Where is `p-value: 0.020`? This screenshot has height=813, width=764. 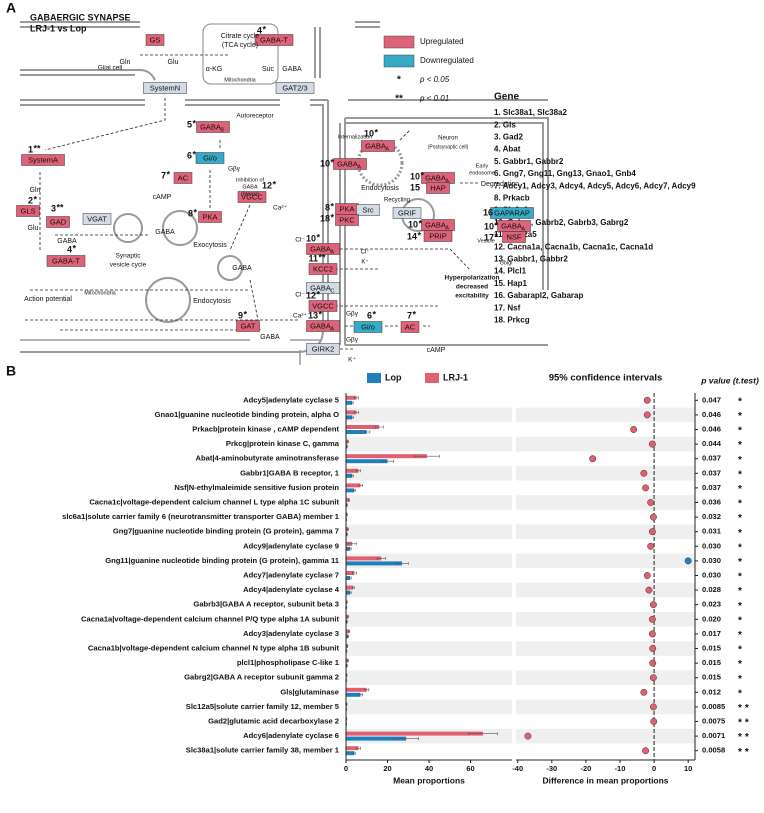
p-value: 0.020 is located at coordinates (711, 618).